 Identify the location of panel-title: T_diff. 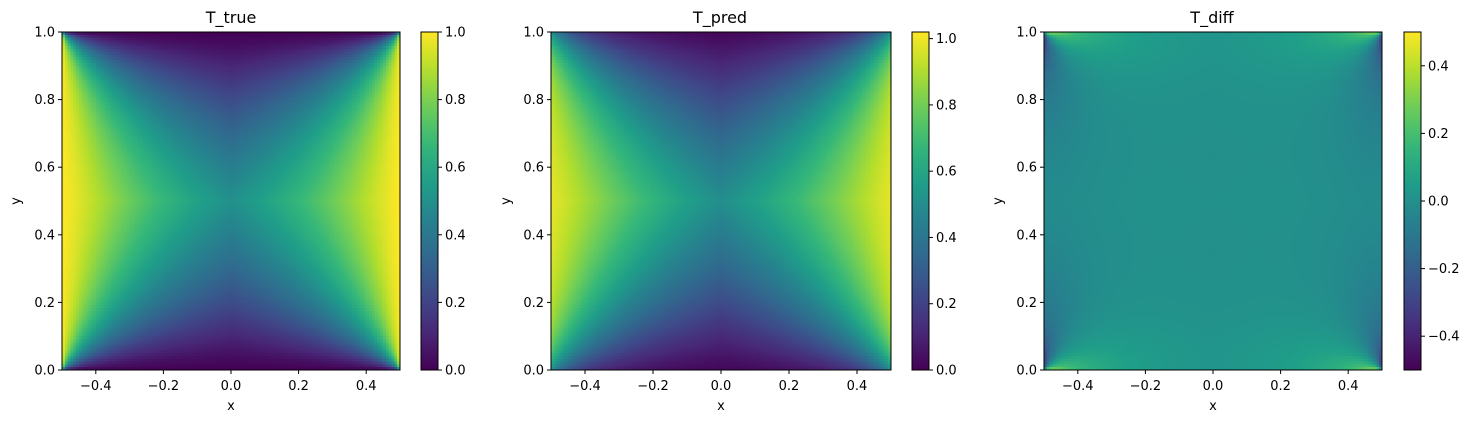
(1211, 18).